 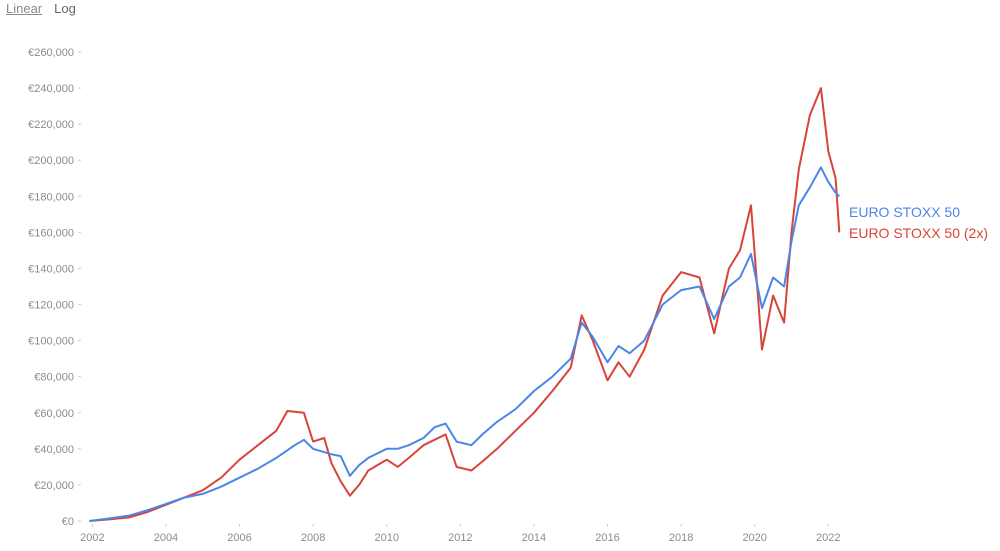 I want to click on legend-label-euro-stoxx-50-2x: EURO STOXX 50 (2x), so click(x=918, y=233).